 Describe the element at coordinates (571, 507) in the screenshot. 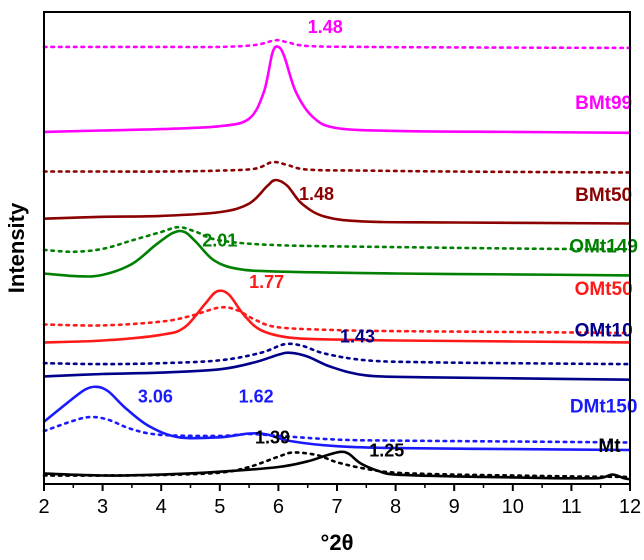

I see `x-tick-label: 11` at that location.